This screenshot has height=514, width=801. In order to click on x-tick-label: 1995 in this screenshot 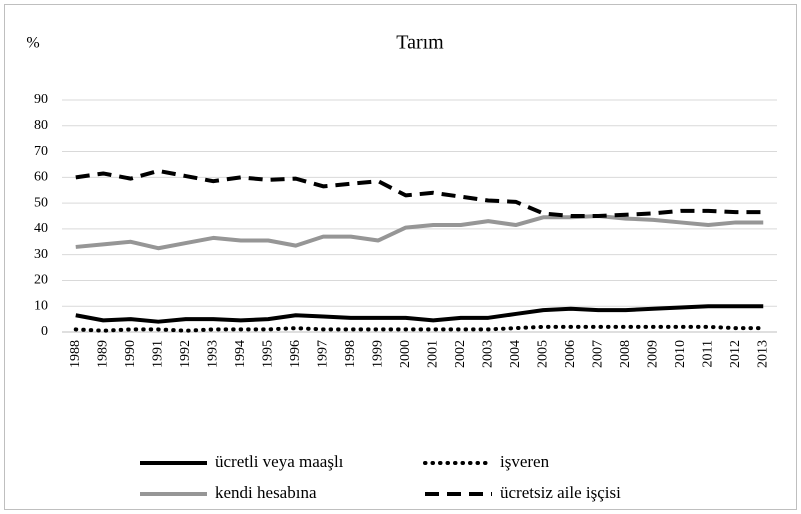, I will do `click(267, 354)`.